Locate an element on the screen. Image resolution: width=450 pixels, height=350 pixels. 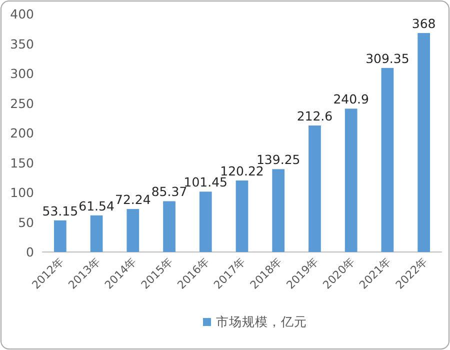
y-tick-label: 350 is located at coordinates (22, 44).